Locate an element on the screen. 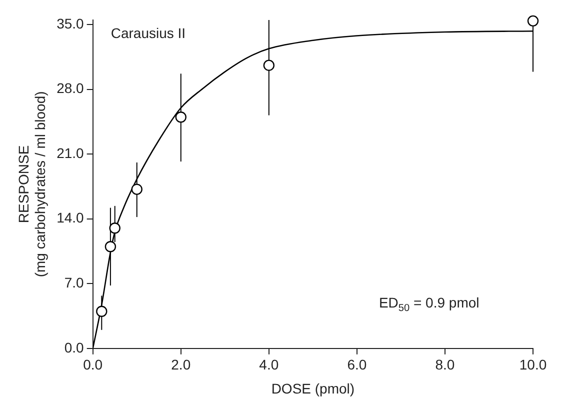  x-tick-label: 0.0 is located at coordinates (93, 364).